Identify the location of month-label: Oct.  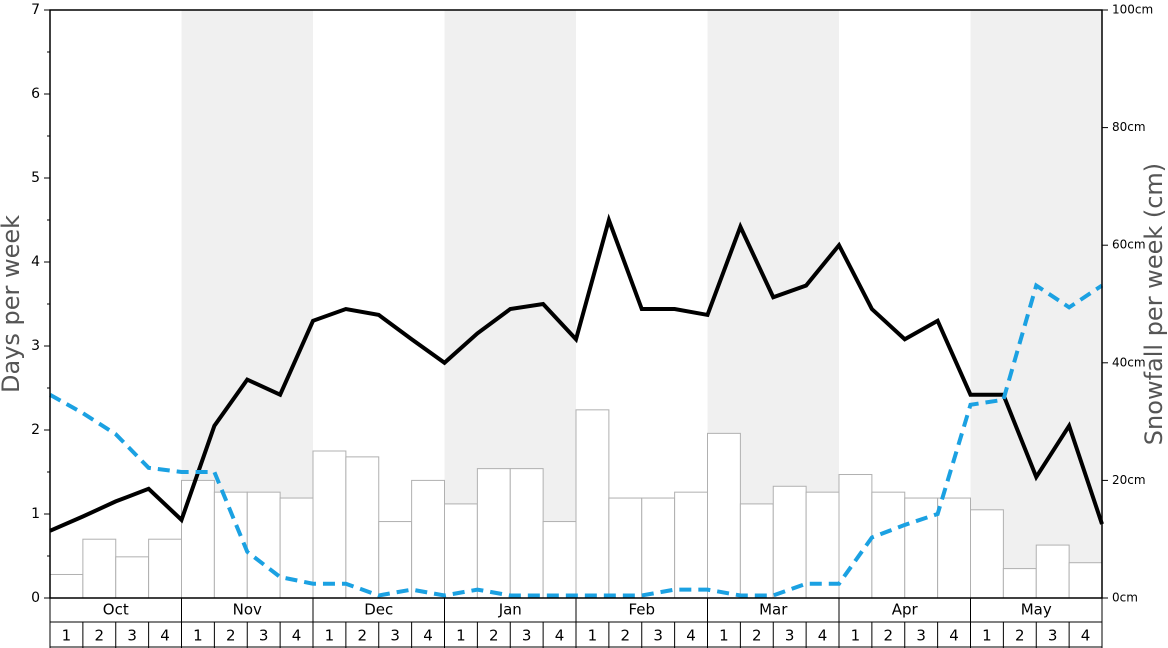
(116, 610).